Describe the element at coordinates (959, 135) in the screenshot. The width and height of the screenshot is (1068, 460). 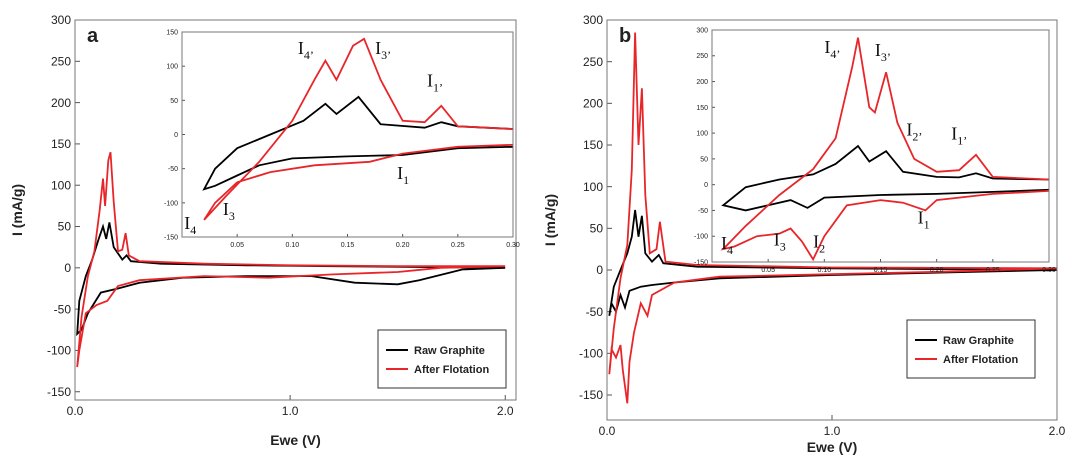
I see `annotation: I1’` at that location.